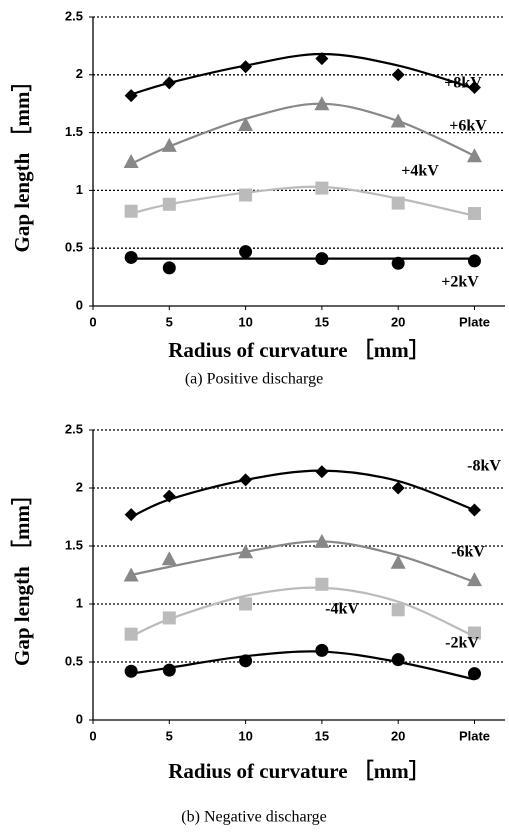 This screenshot has height=832, width=509. I want to click on series-label: +8kV, so click(463, 83).